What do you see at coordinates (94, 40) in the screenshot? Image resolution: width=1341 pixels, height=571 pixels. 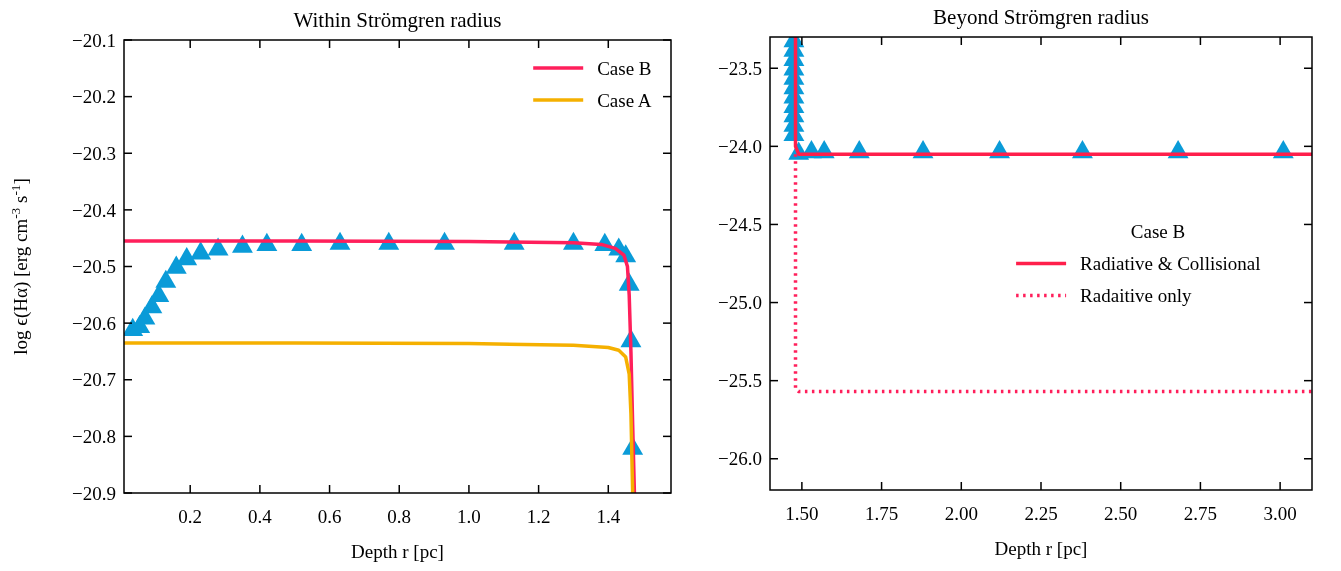 I see `y-tick-label: −20.1` at bounding box center [94, 40].